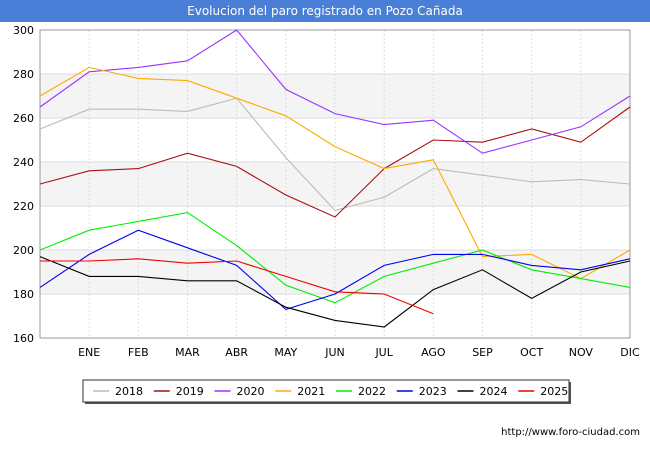 The width and height of the screenshot is (650, 450). What do you see at coordinates (129, 391) in the screenshot?
I see `legend-label-2018: 2018` at bounding box center [129, 391].